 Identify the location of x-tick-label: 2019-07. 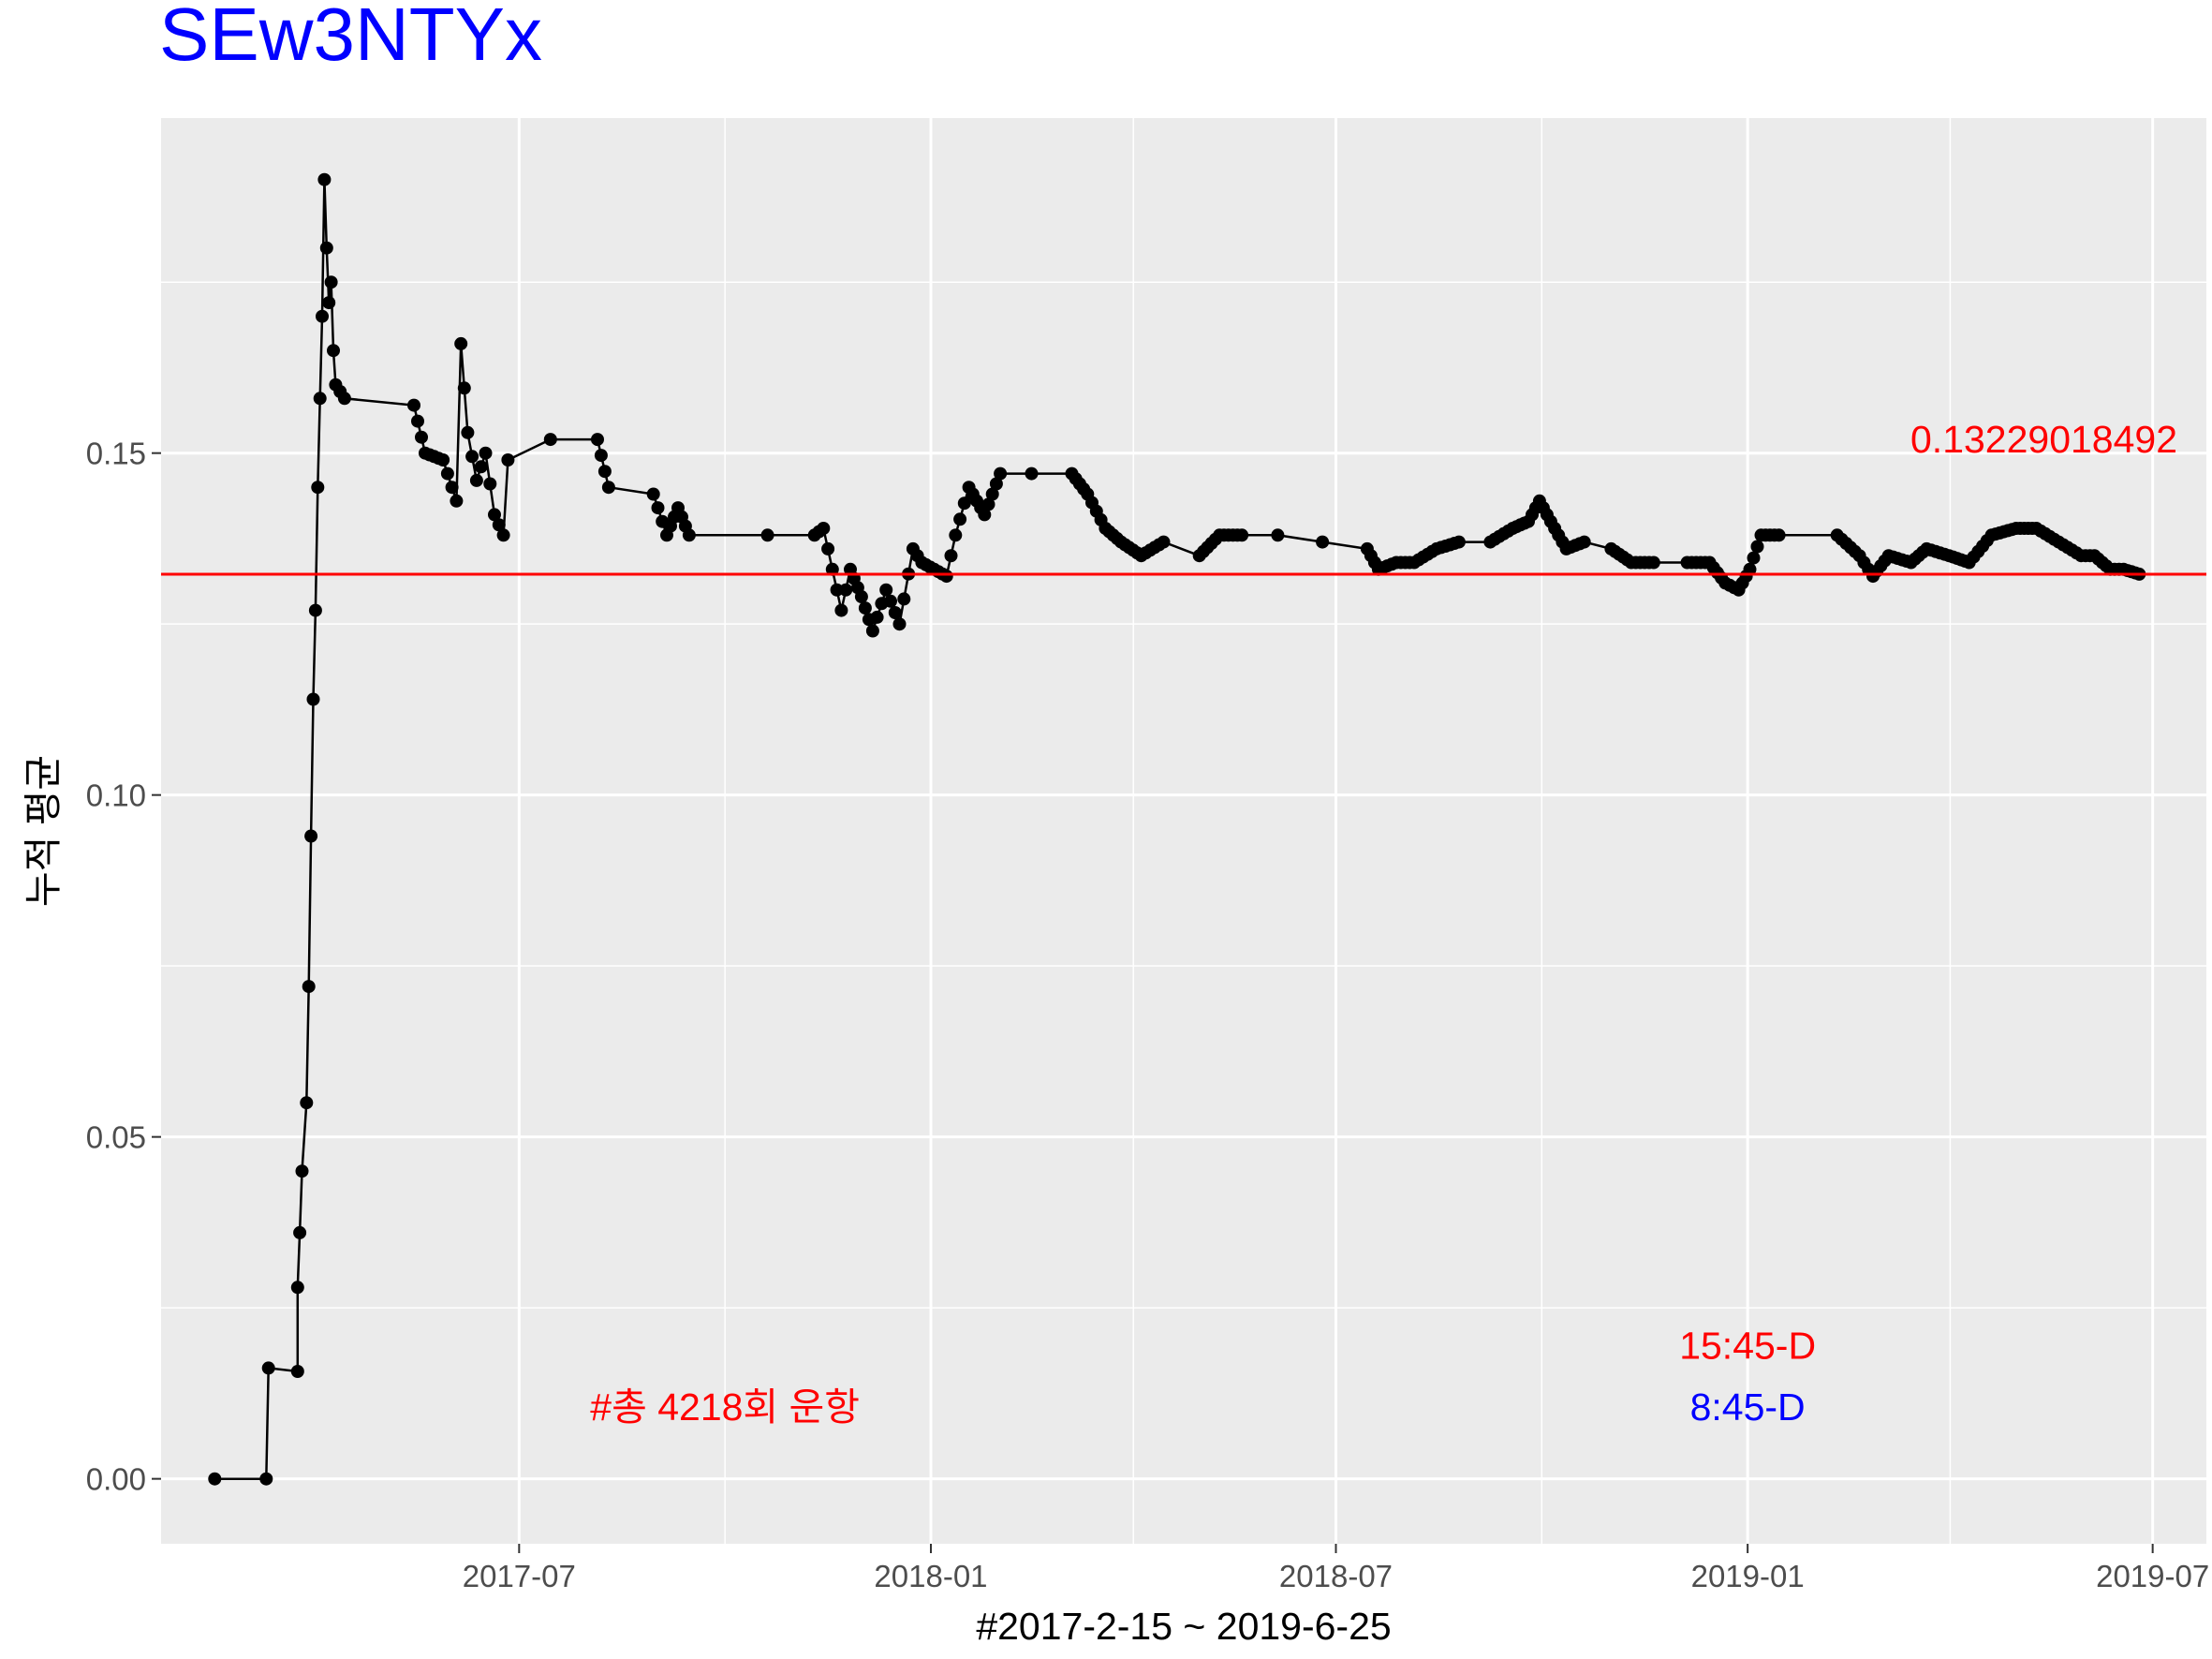
(2152, 1576).